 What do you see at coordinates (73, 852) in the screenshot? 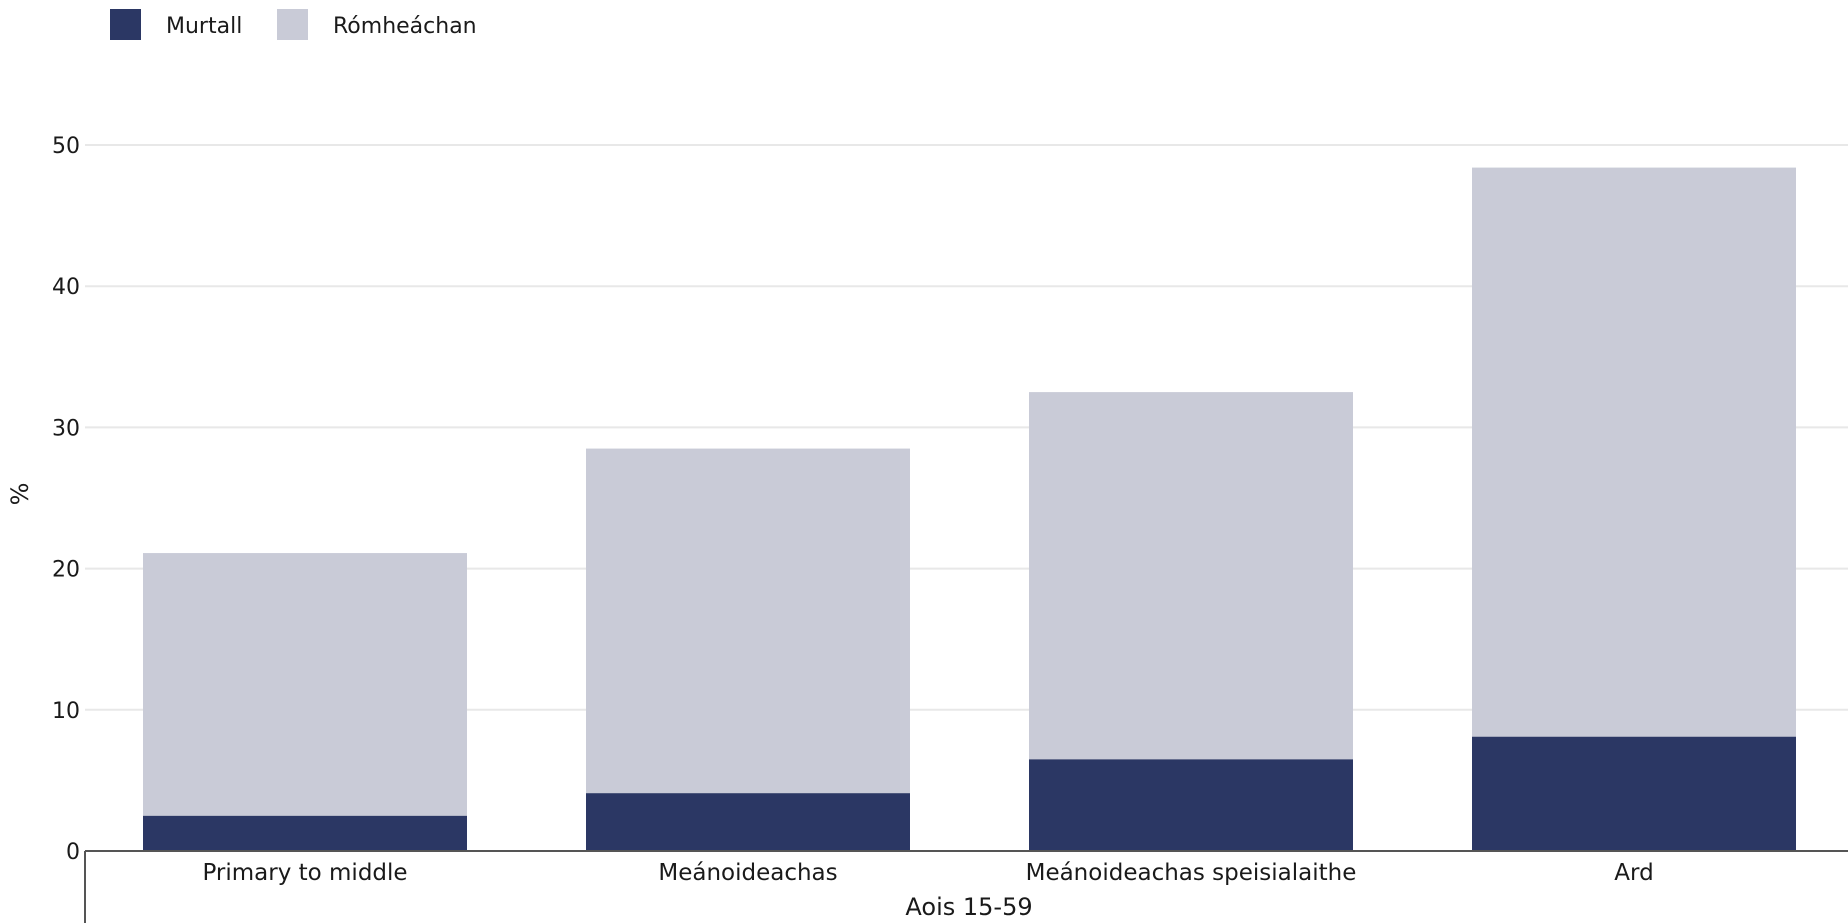
I see `y-tick-label: 0` at bounding box center [73, 852].